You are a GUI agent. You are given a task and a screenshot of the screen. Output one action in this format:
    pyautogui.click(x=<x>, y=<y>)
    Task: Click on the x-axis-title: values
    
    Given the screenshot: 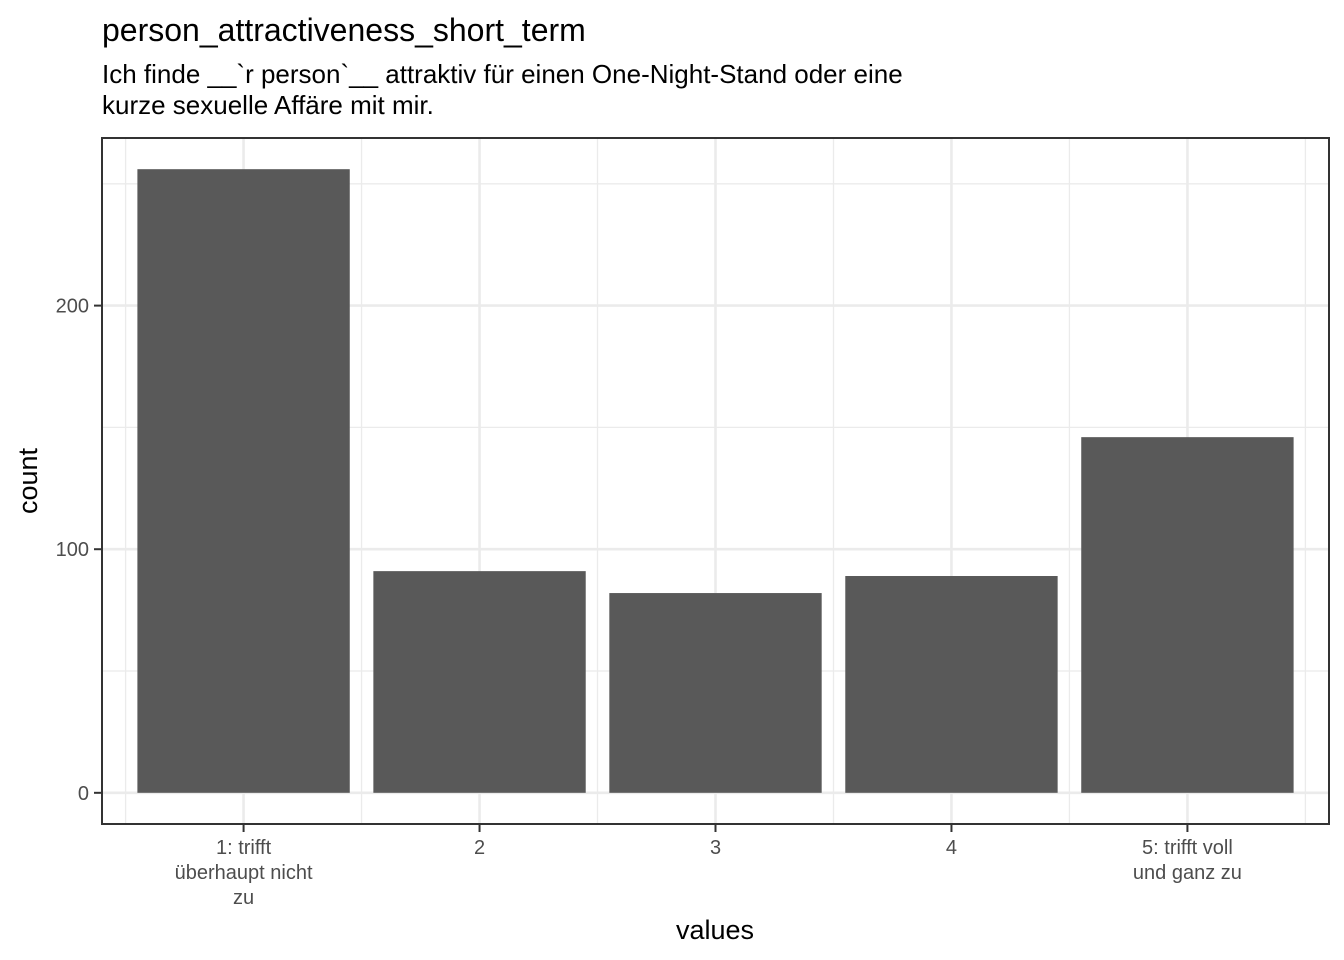 What is the action you would take?
    pyautogui.click(x=715, y=930)
    